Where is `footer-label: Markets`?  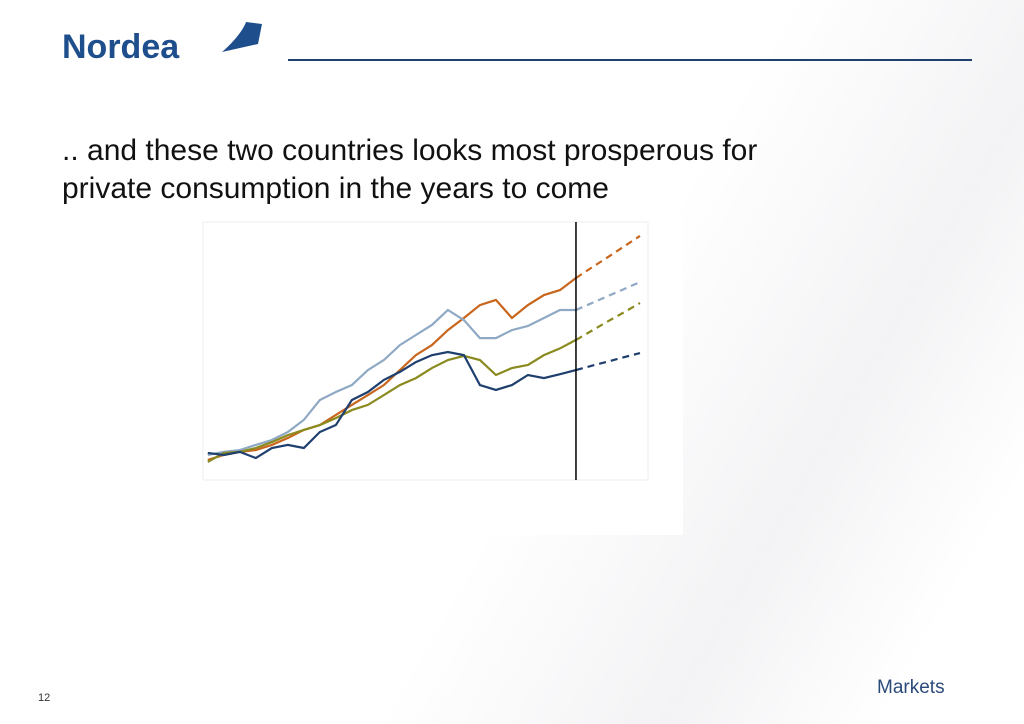
footer-label: Markets is located at coordinates (911, 687).